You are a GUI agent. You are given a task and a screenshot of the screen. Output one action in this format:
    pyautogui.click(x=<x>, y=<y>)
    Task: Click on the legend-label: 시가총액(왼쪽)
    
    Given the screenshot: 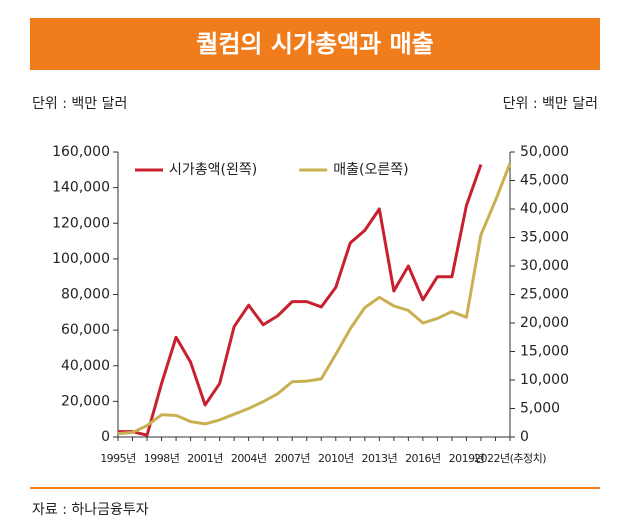 What is the action you would take?
    pyautogui.click(x=213, y=170)
    